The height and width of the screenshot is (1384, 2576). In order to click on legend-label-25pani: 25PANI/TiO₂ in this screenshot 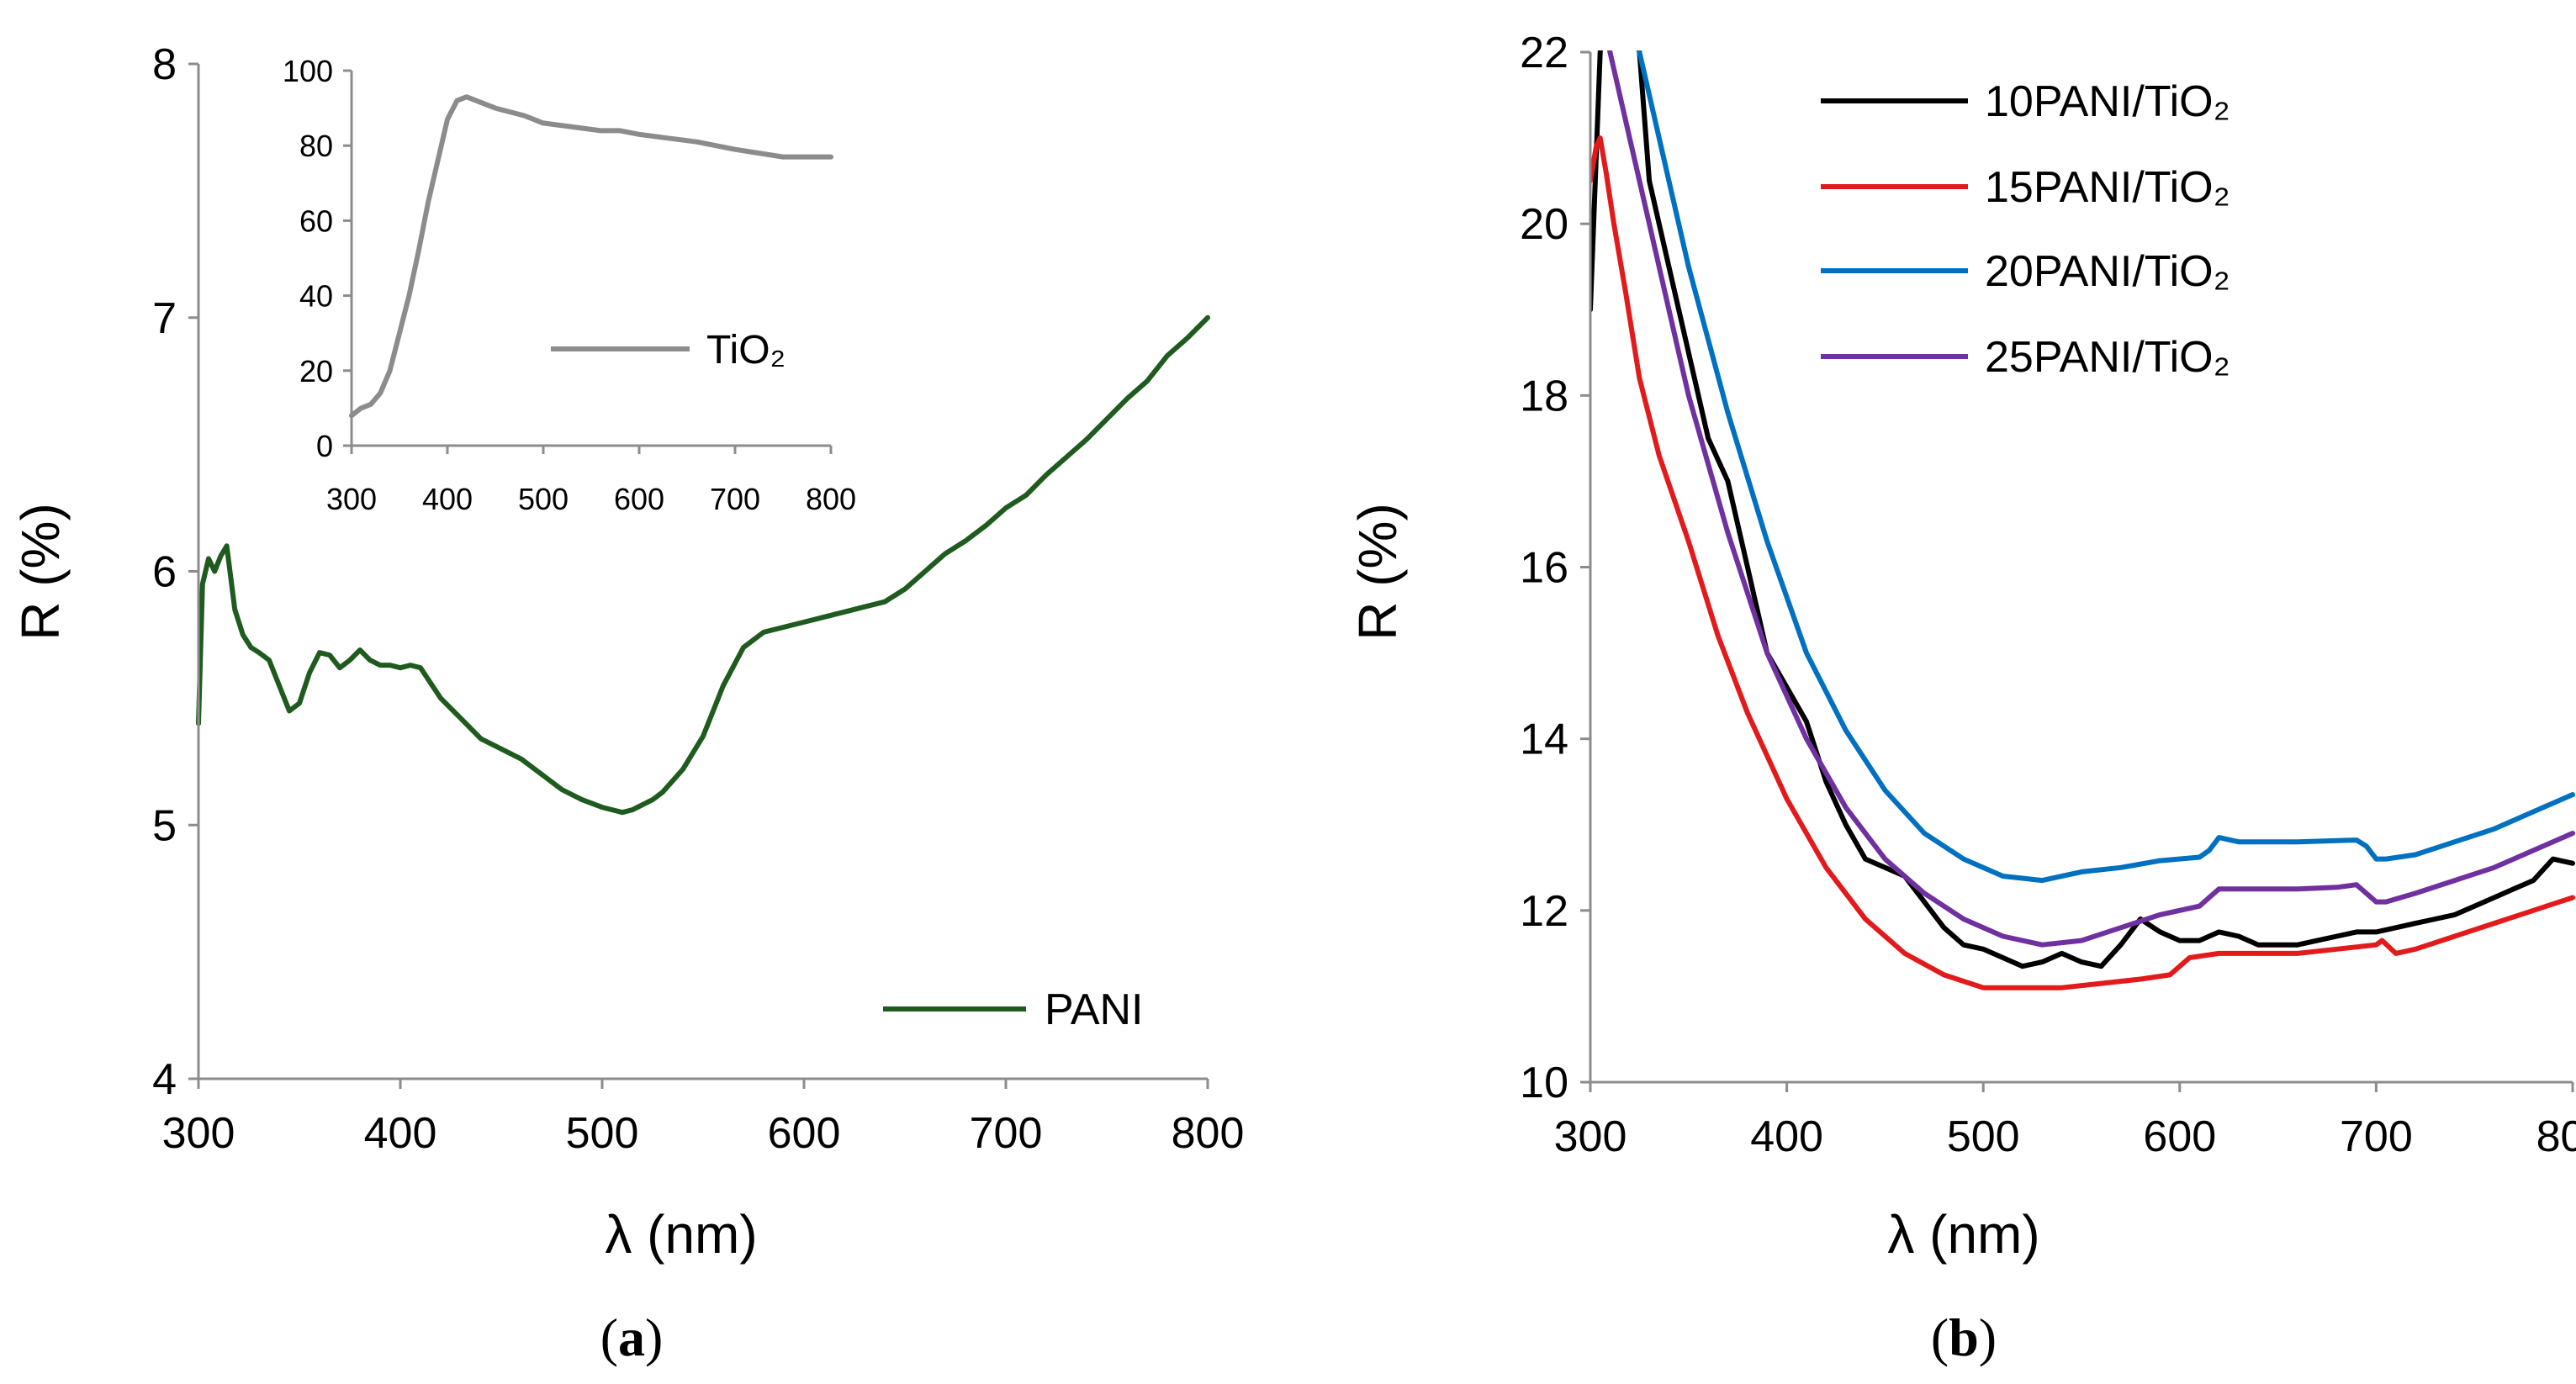, I will do `click(2107, 357)`.